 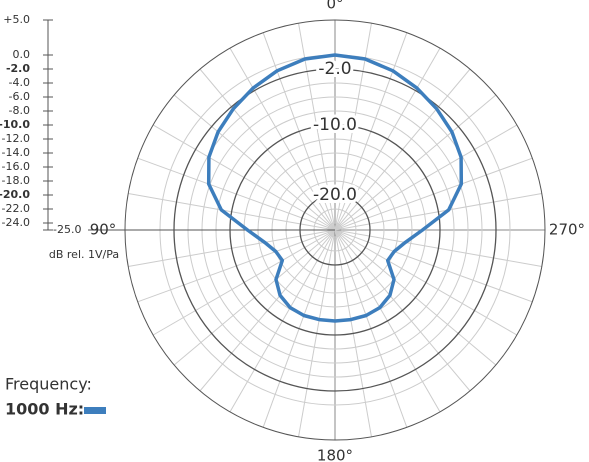 What do you see at coordinates (19, 110) in the screenshot?
I see `y-tick-label: -8.0` at bounding box center [19, 110].